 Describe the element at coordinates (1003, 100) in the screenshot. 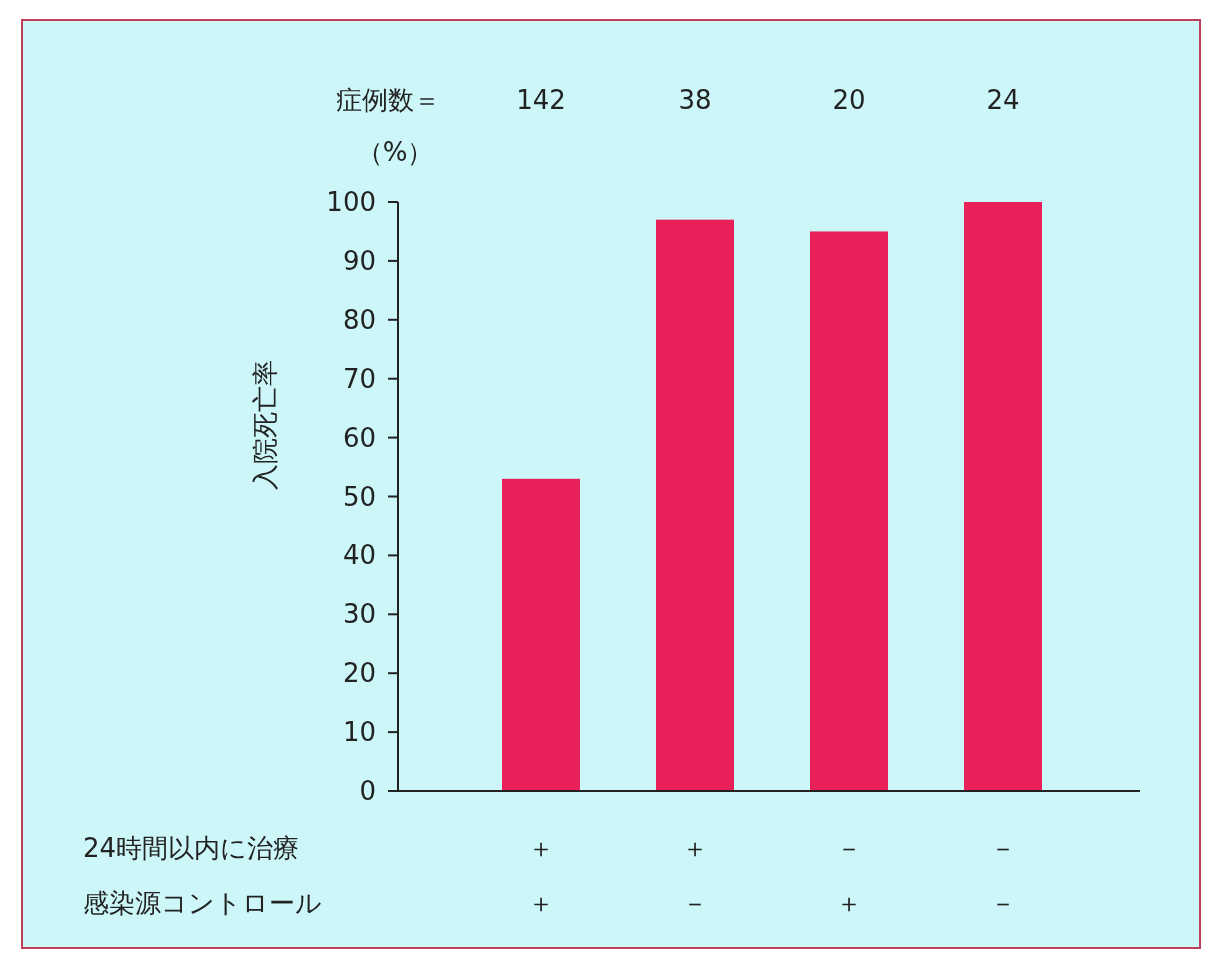

I see `text: 24` at that location.